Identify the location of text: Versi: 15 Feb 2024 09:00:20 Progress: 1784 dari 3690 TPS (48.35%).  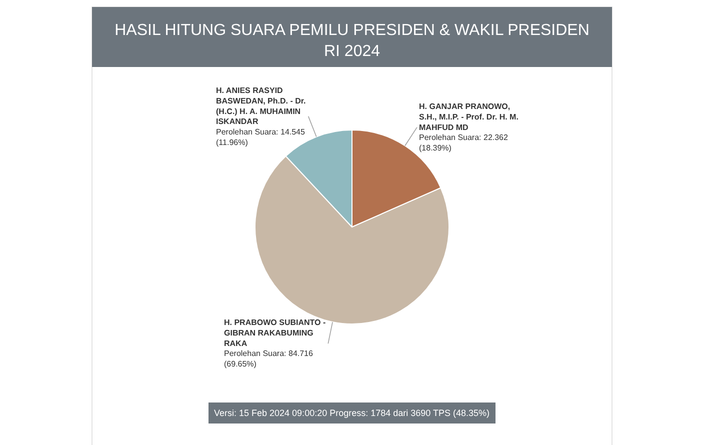
(352, 413).